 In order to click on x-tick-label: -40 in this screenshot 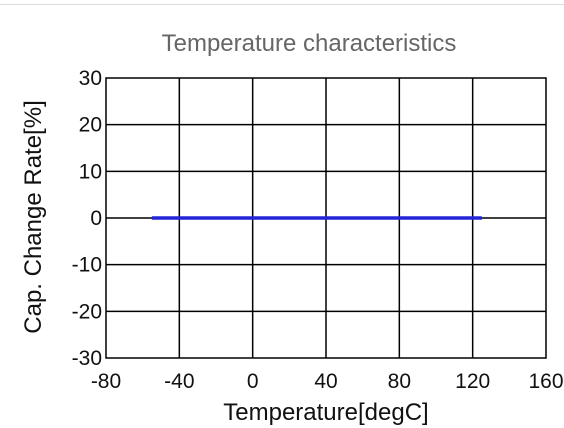, I will do `click(179, 381)`.